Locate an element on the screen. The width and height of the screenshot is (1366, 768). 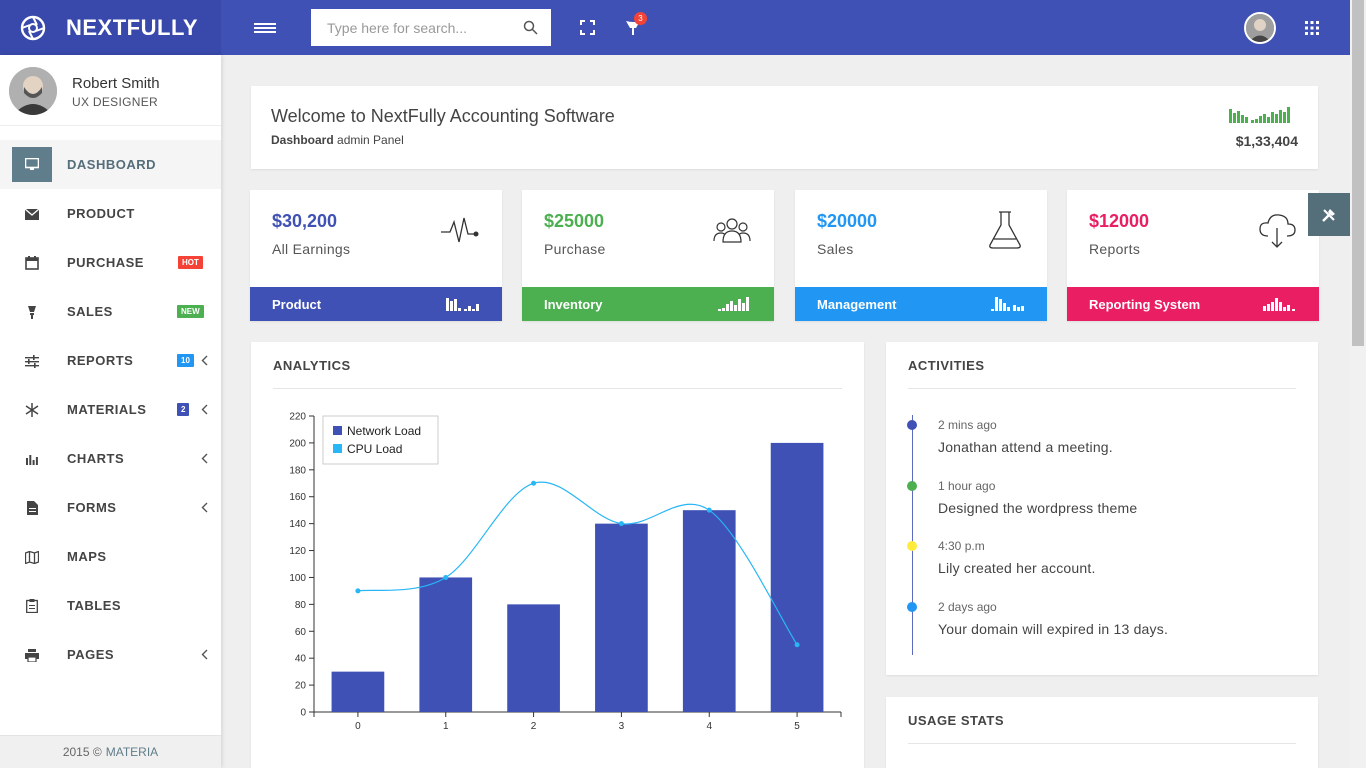
status-badge: 2 is located at coordinates (183, 409).